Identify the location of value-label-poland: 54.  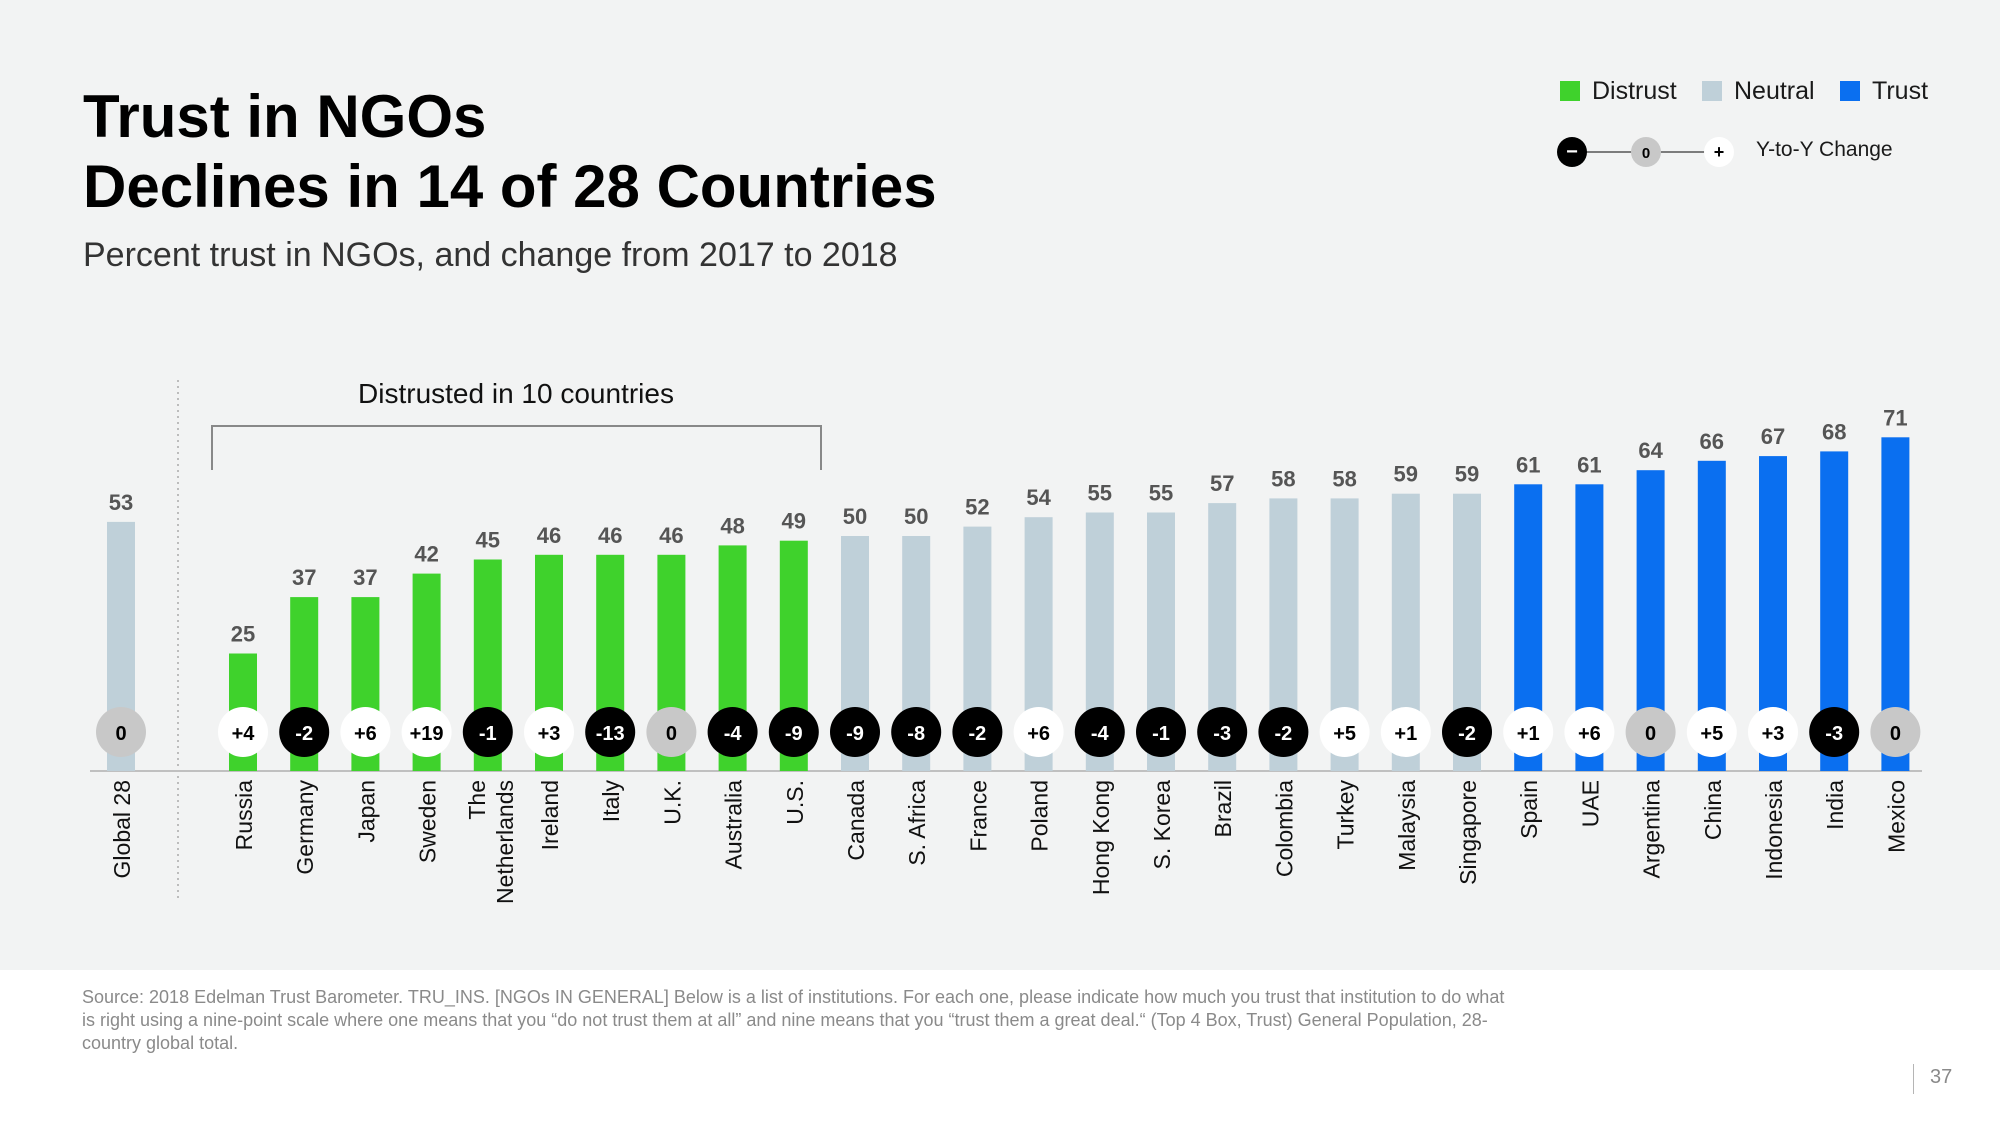
(1038, 497).